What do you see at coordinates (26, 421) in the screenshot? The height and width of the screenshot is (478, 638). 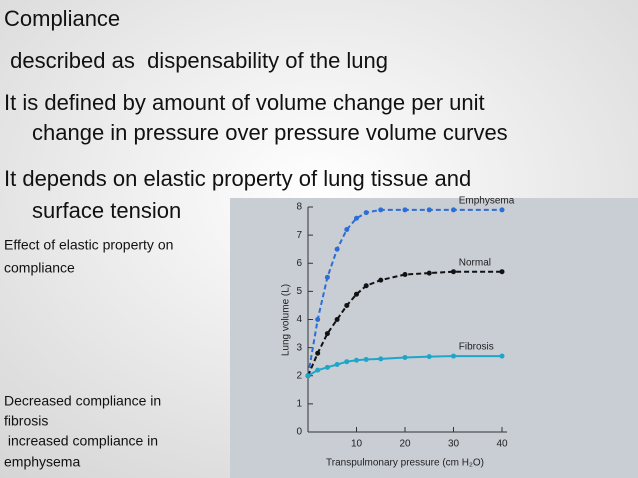 I see `note: fibrosis` at bounding box center [26, 421].